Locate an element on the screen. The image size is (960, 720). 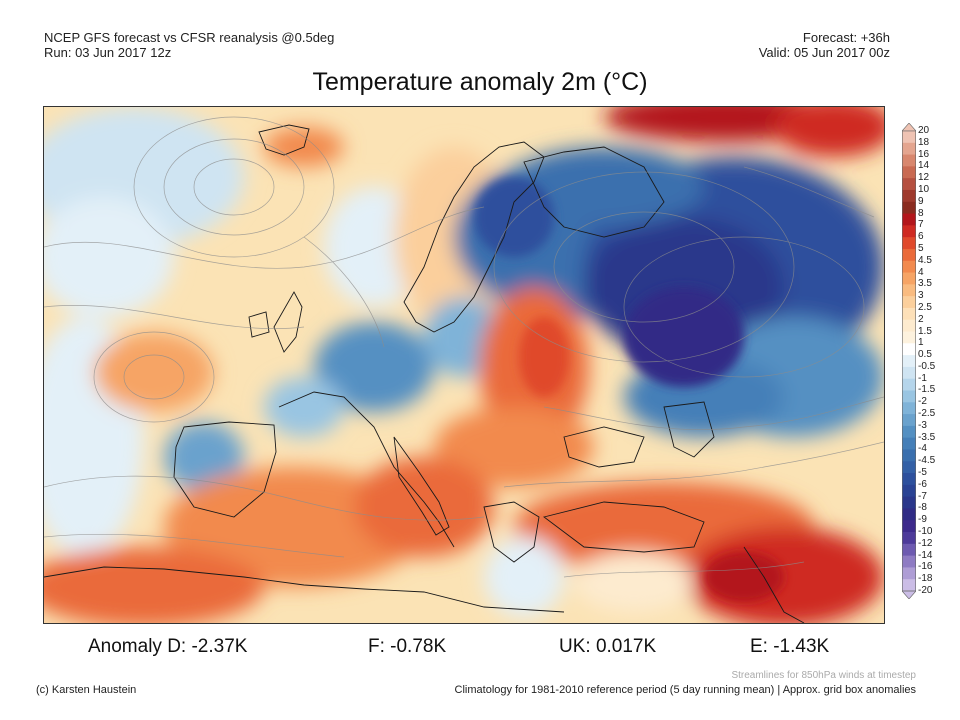
colorbar-tick-label: 16 is located at coordinates (924, 154).